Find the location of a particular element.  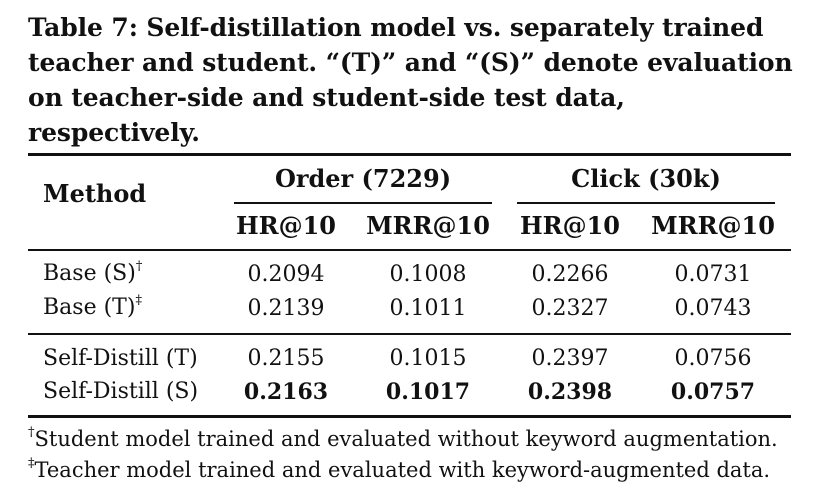

table-row-label: Base (T)‡ is located at coordinates (92, 306).